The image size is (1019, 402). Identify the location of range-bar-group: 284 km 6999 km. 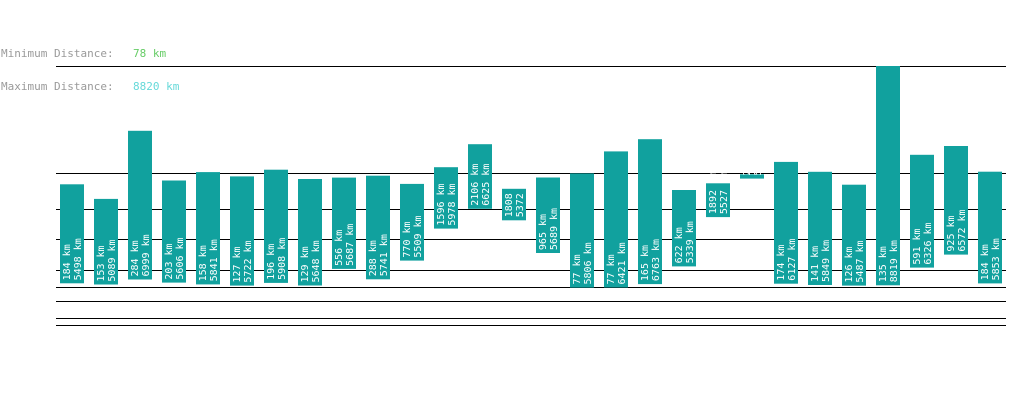
(140, 205).